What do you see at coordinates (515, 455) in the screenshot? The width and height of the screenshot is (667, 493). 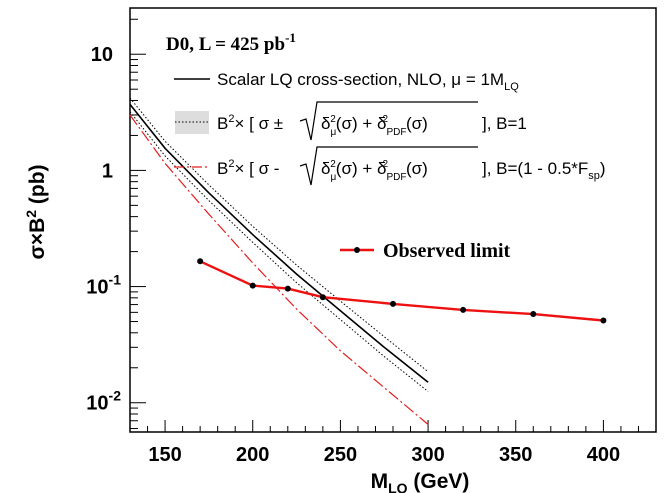 I see `x-tick-label: 350` at bounding box center [515, 455].